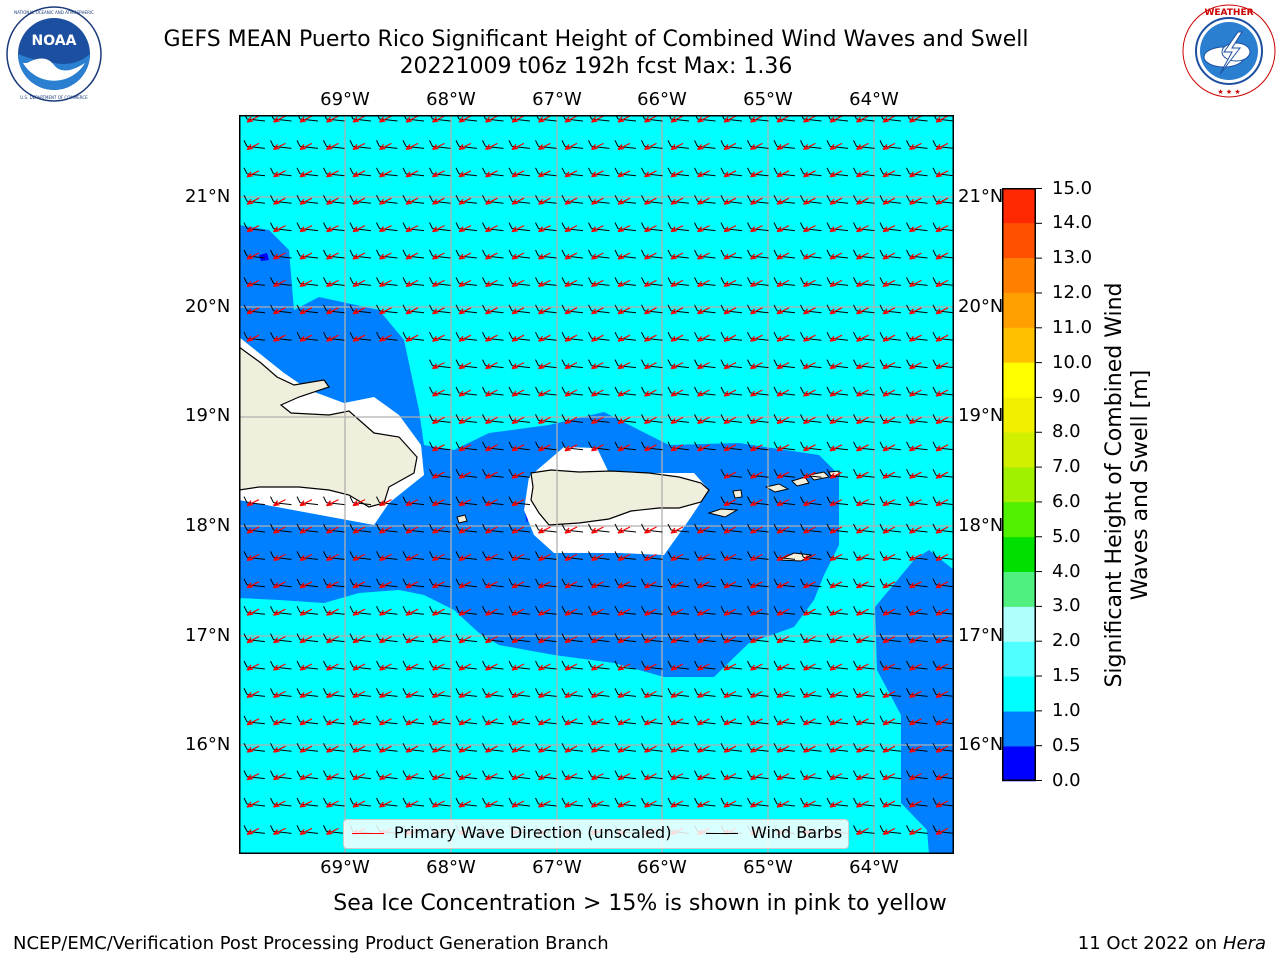 This screenshot has height=960, width=1280. Describe the element at coordinates (1172, 943) in the screenshot. I see `footer-date: 11 Oct 2022 on Hera` at that location.